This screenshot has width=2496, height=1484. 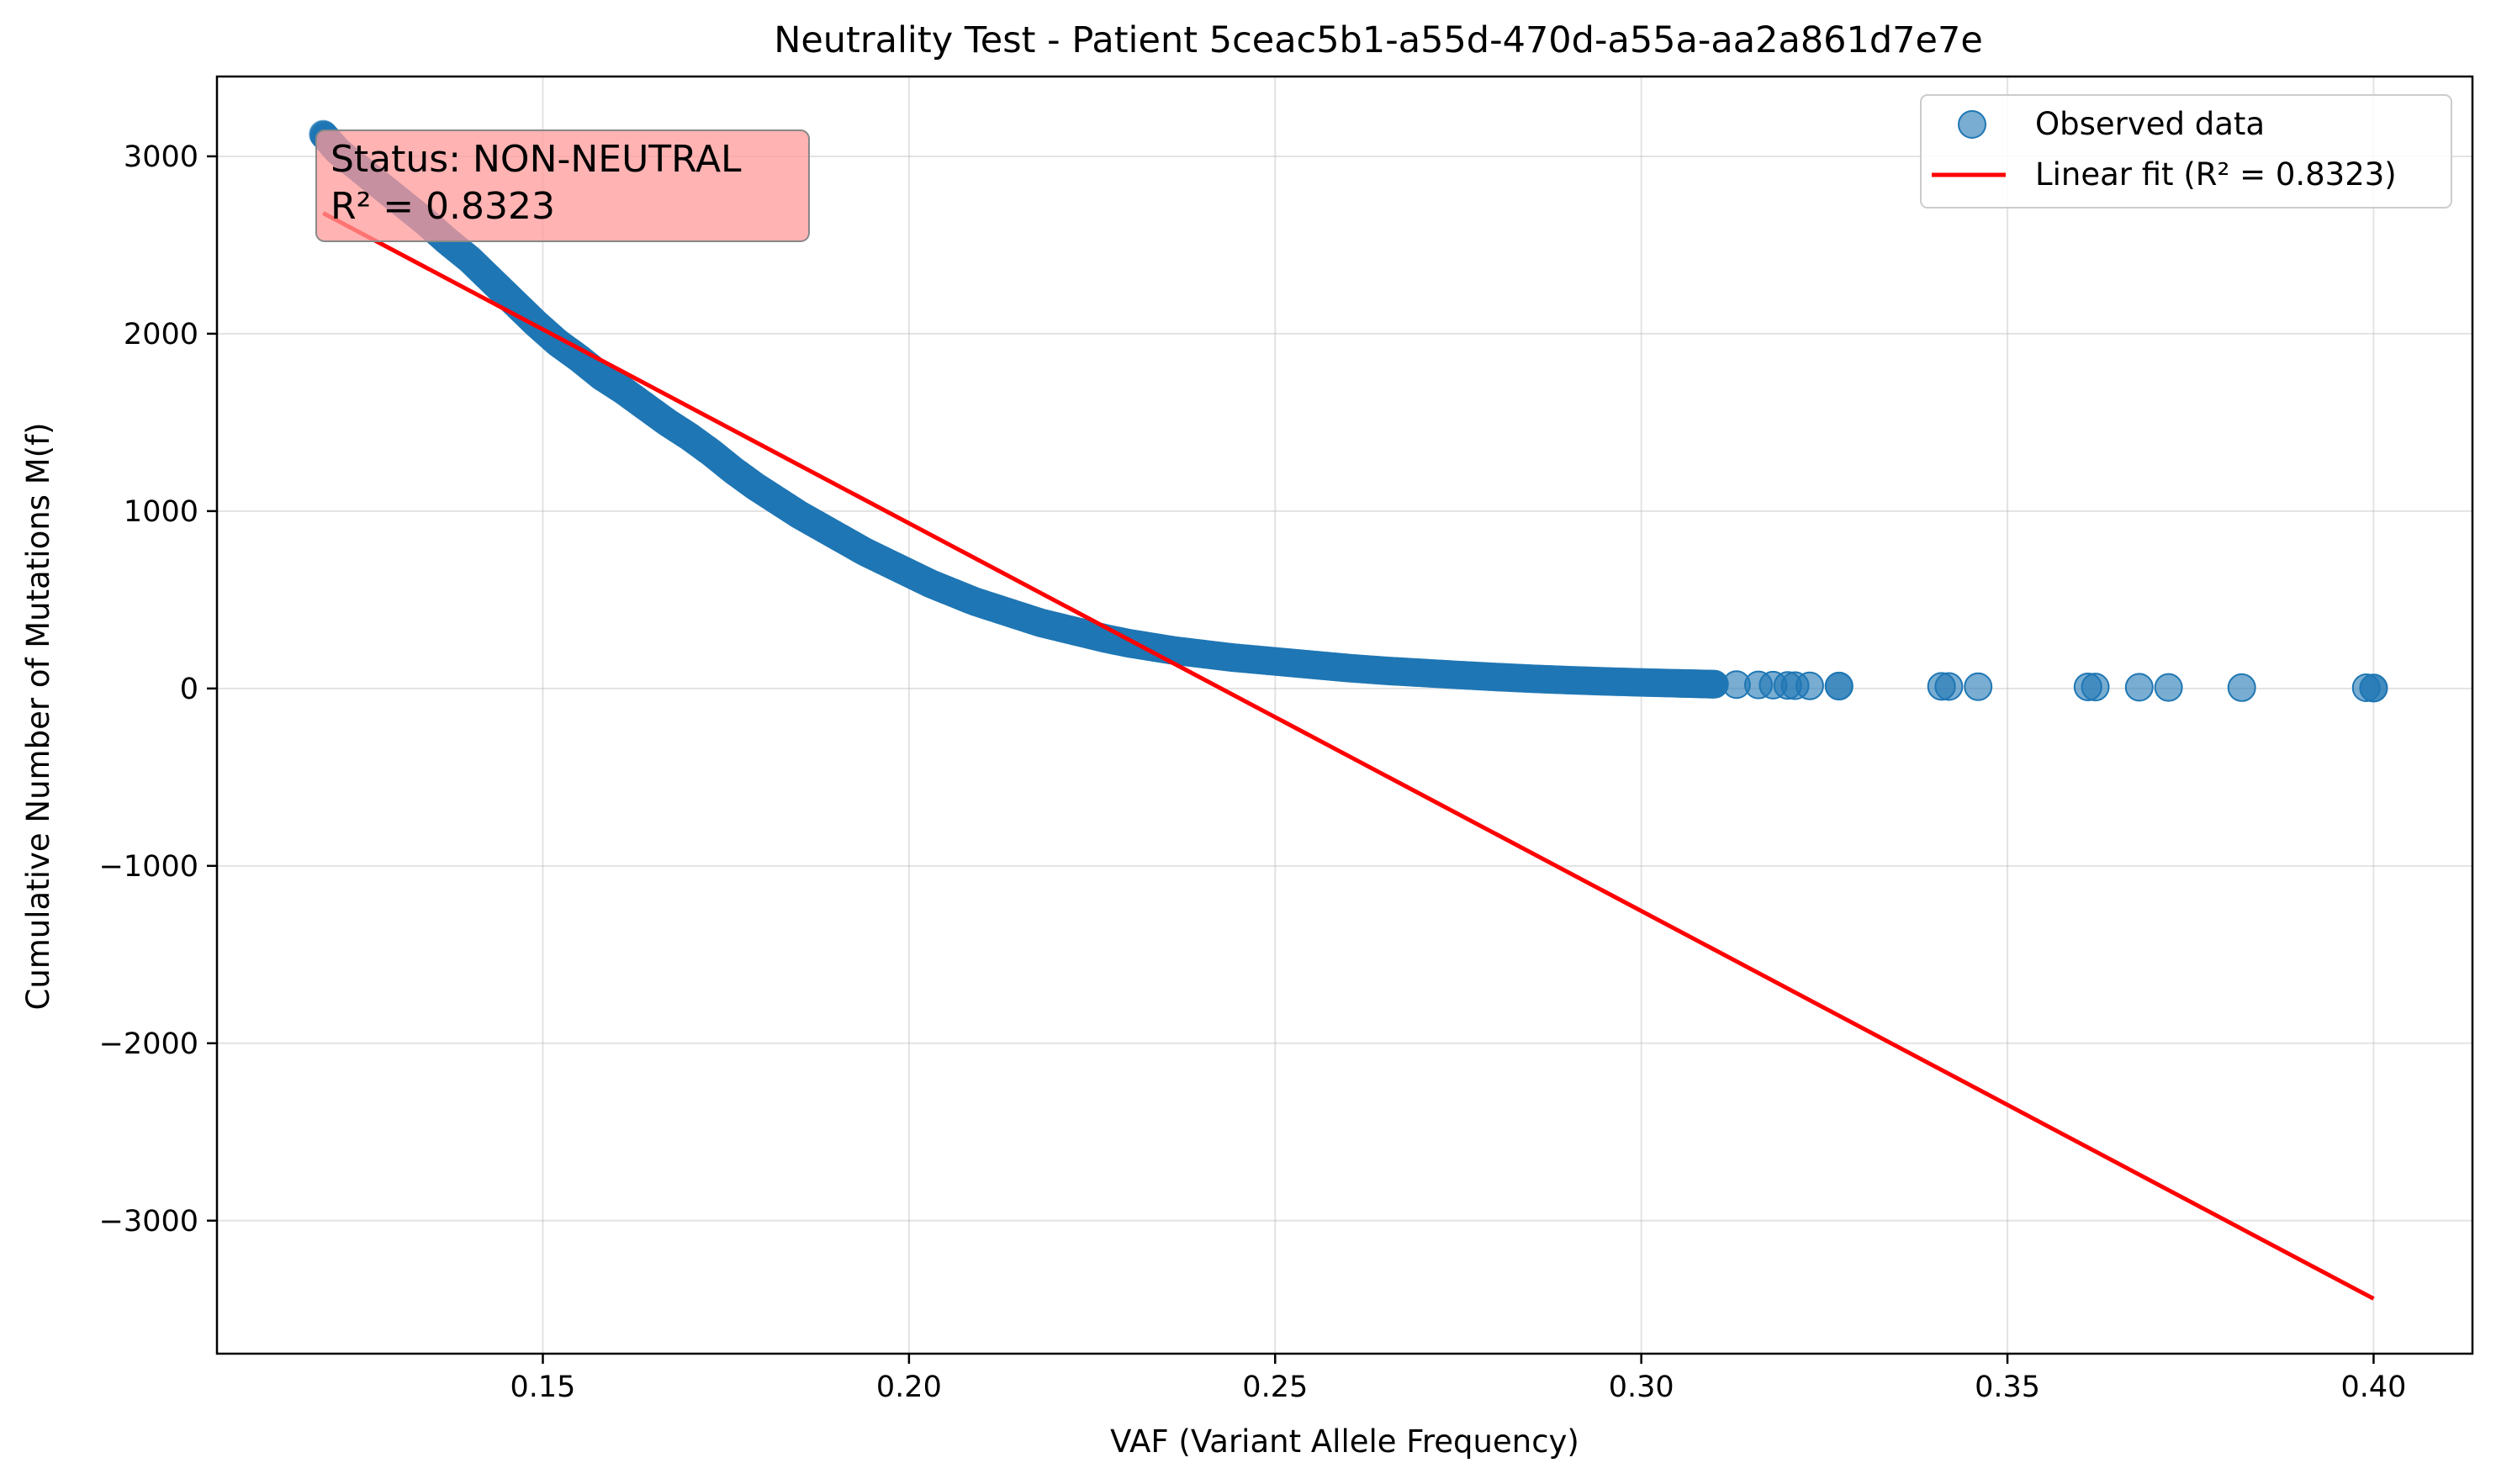 I want to click on x-axis-label: VAF (Variant Allele Frequency), so click(x=1344, y=1441).